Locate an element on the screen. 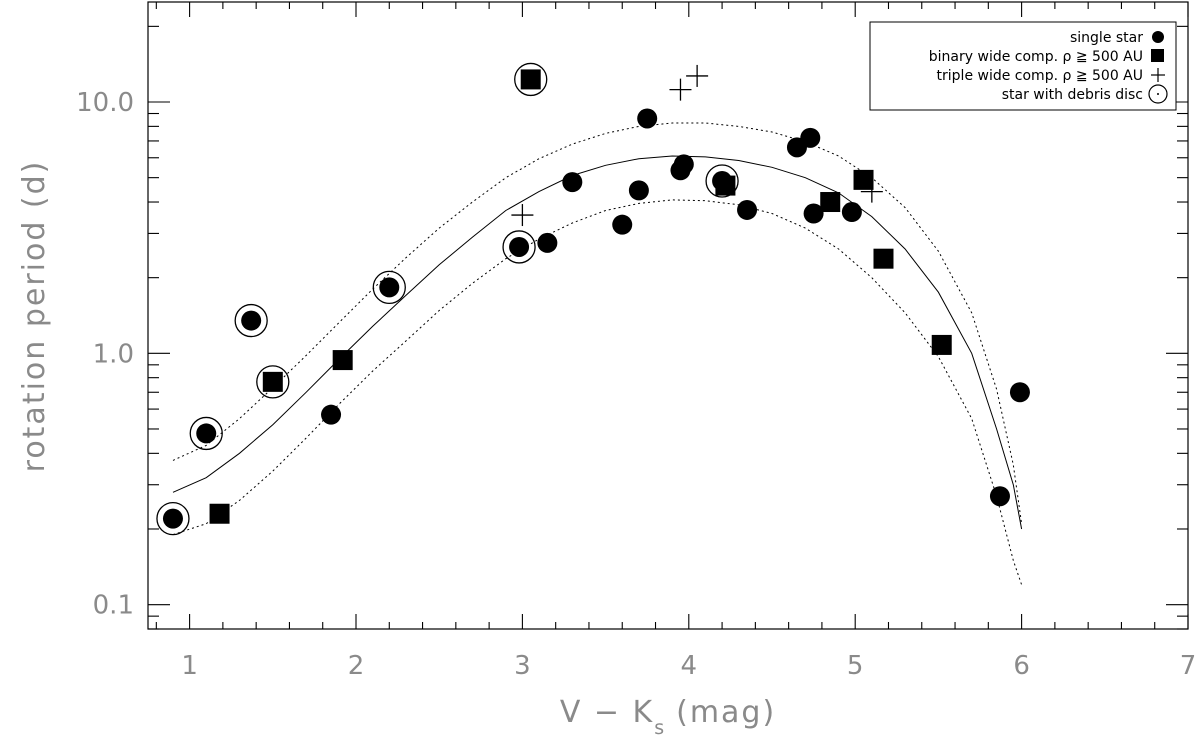 This screenshot has width=1200, height=739. legend-label-disc: star with debris disc is located at coordinates (1072, 95).